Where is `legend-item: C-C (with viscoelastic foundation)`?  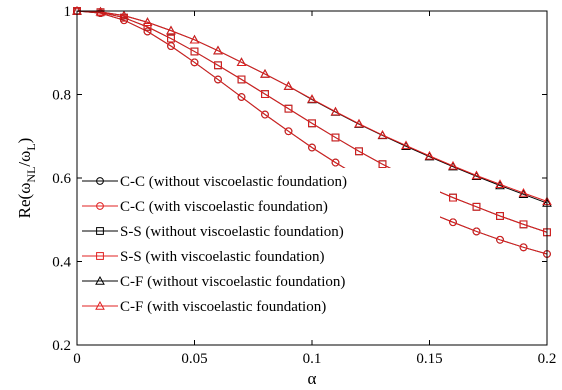 legend-item: C-C (with viscoelastic foundation) is located at coordinates (205, 207).